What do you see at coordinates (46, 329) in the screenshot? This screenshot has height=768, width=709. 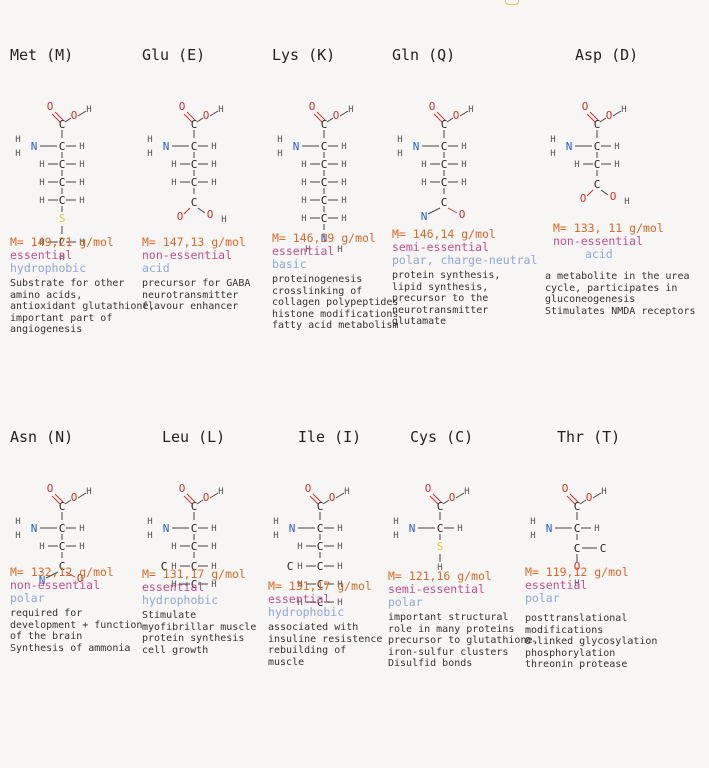 I see `description-line: angiogenesis` at bounding box center [46, 329].